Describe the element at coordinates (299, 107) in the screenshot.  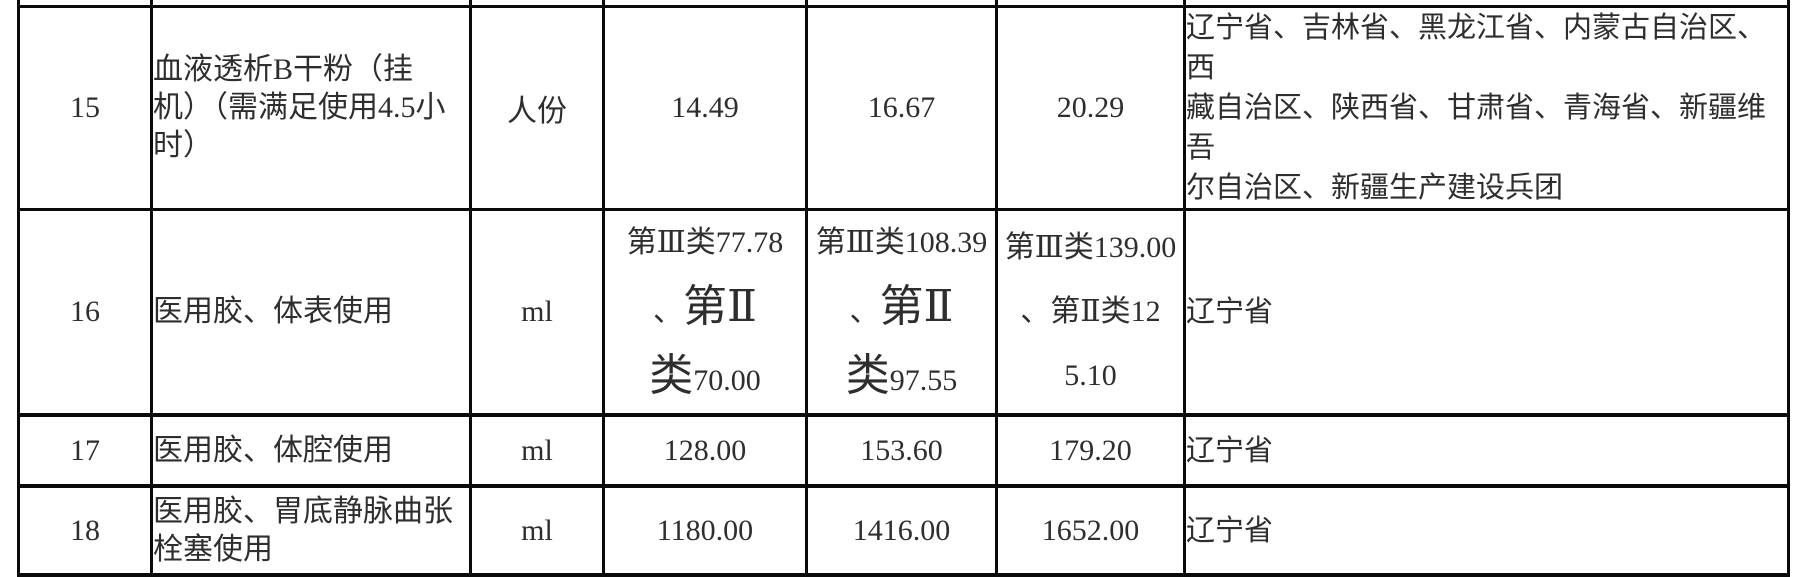
I see `item-text-line: 机）（需满足使用4.5小` at that location.